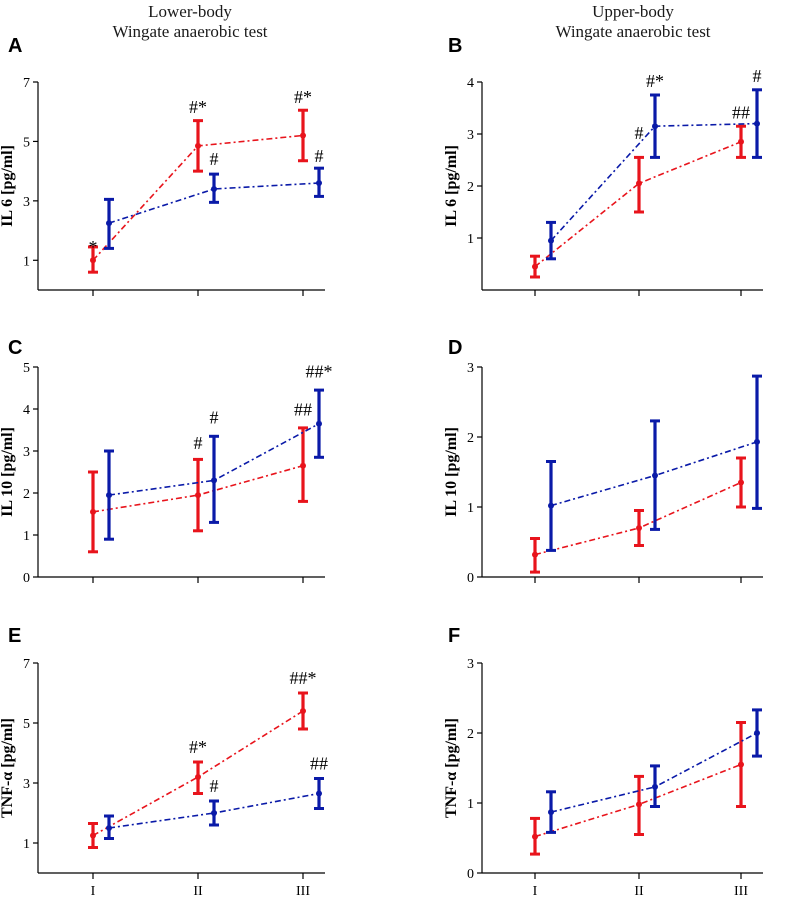 This screenshot has width=796, height=903. Describe the element at coordinates (198, 891) in the screenshot. I see `x-tick-label: II` at that location.